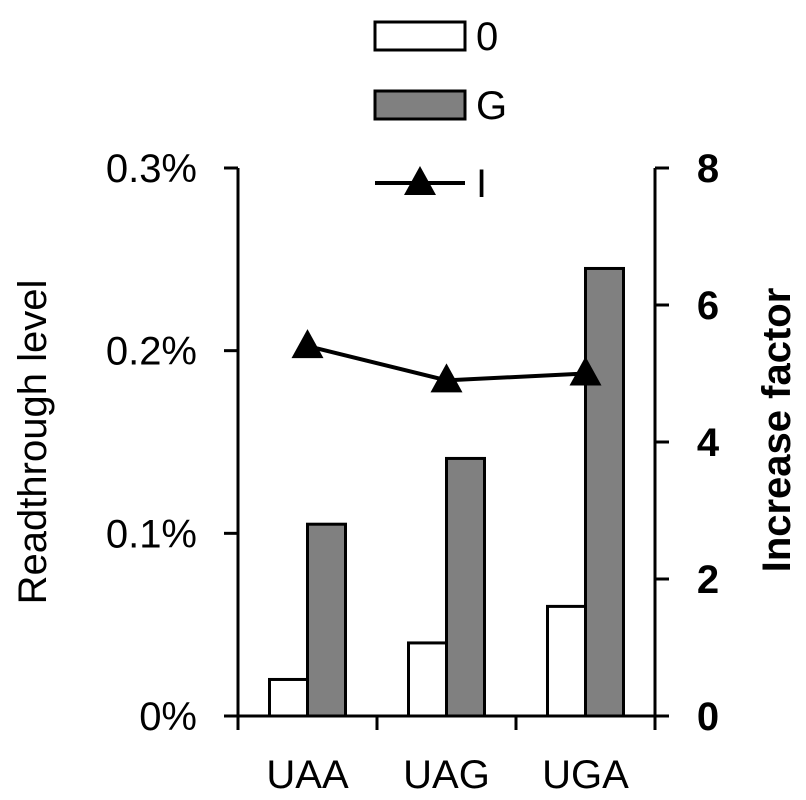 This screenshot has width=806, height=800. I want to click on legend-swatch-G, so click(420, 105).